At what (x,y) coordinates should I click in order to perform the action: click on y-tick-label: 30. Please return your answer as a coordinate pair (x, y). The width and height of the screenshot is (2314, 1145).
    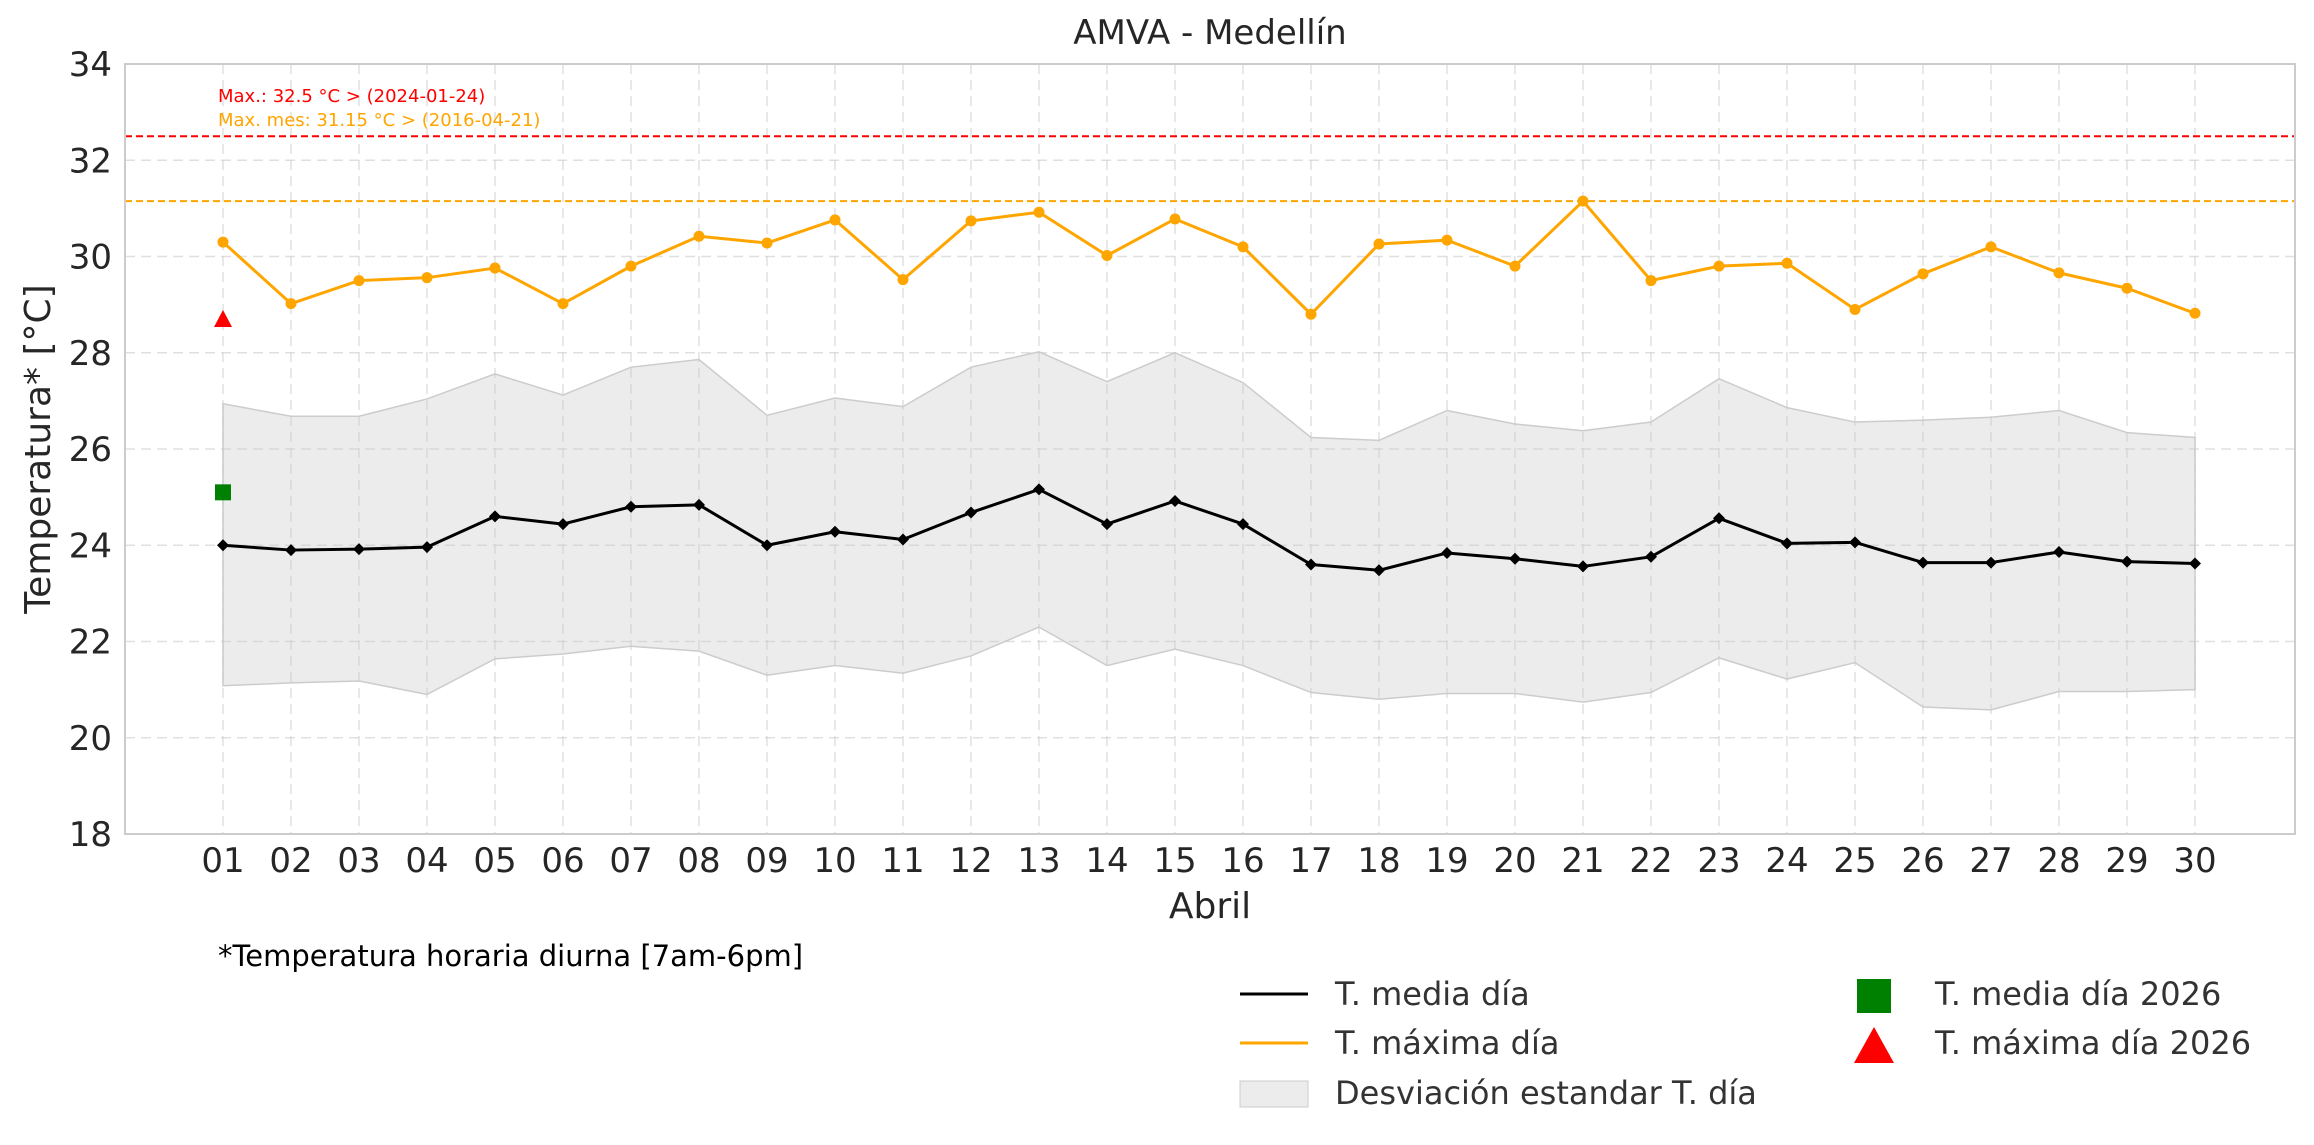
    Looking at the image, I should click on (90, 258).